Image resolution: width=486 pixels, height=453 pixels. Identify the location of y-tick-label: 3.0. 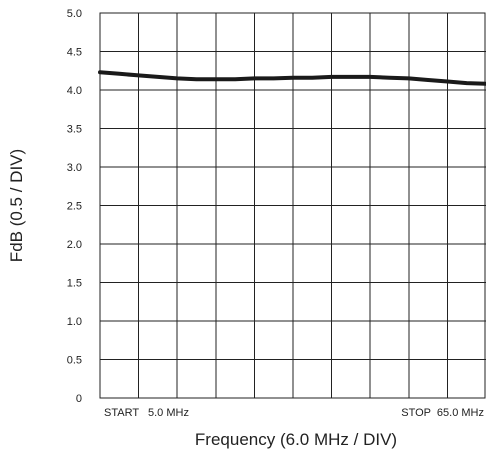
(74, 168).